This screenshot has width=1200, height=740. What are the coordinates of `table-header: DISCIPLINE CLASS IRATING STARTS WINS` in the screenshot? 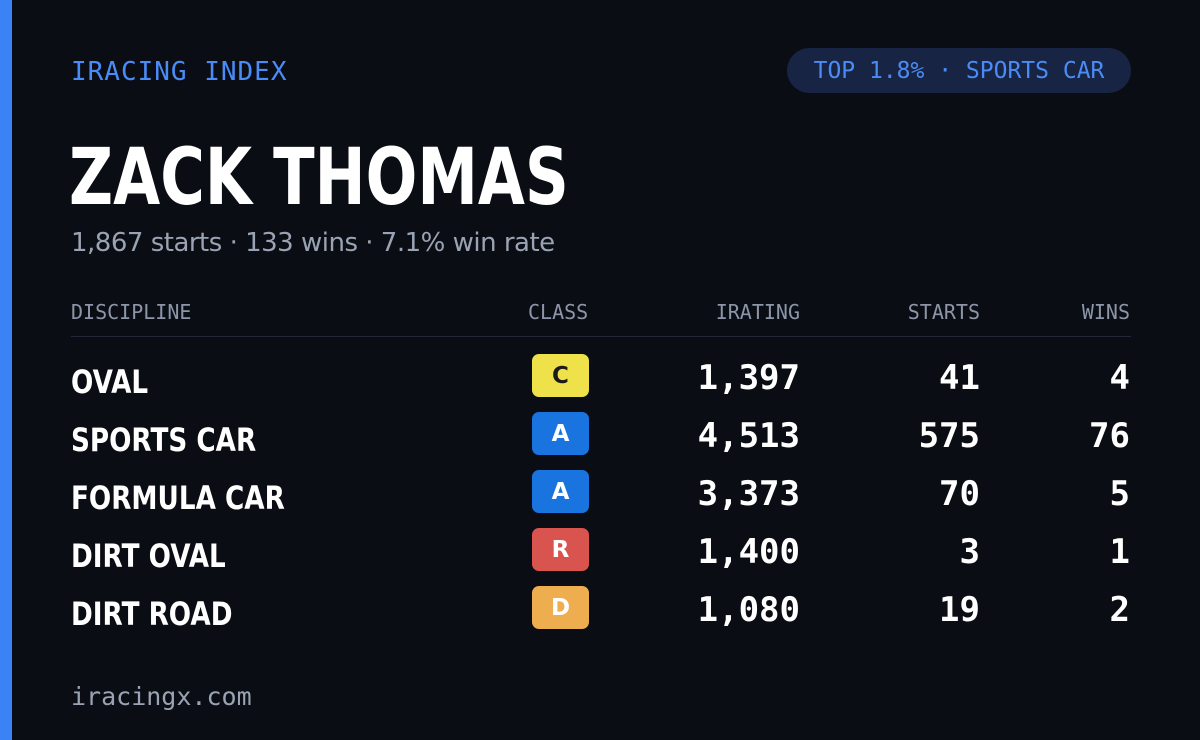 It's located at (601, 318).